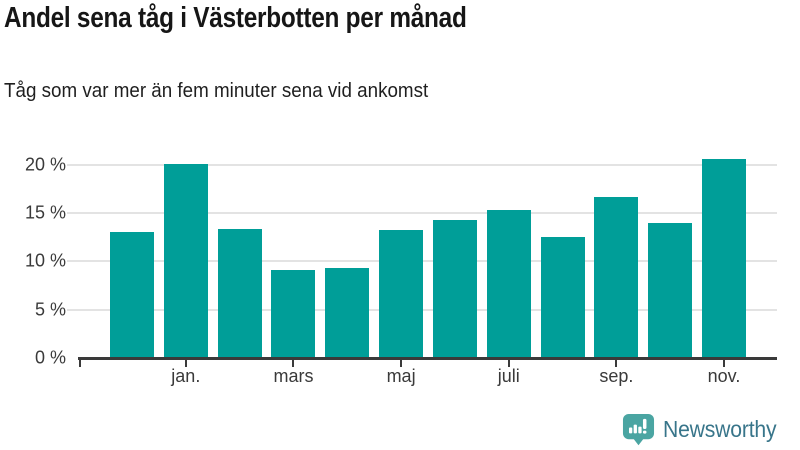  What do you see at coordinates (616, 376) in the screenshot?
I see `x-axis-tick-label: sep.` at bounding box center [616, 376].